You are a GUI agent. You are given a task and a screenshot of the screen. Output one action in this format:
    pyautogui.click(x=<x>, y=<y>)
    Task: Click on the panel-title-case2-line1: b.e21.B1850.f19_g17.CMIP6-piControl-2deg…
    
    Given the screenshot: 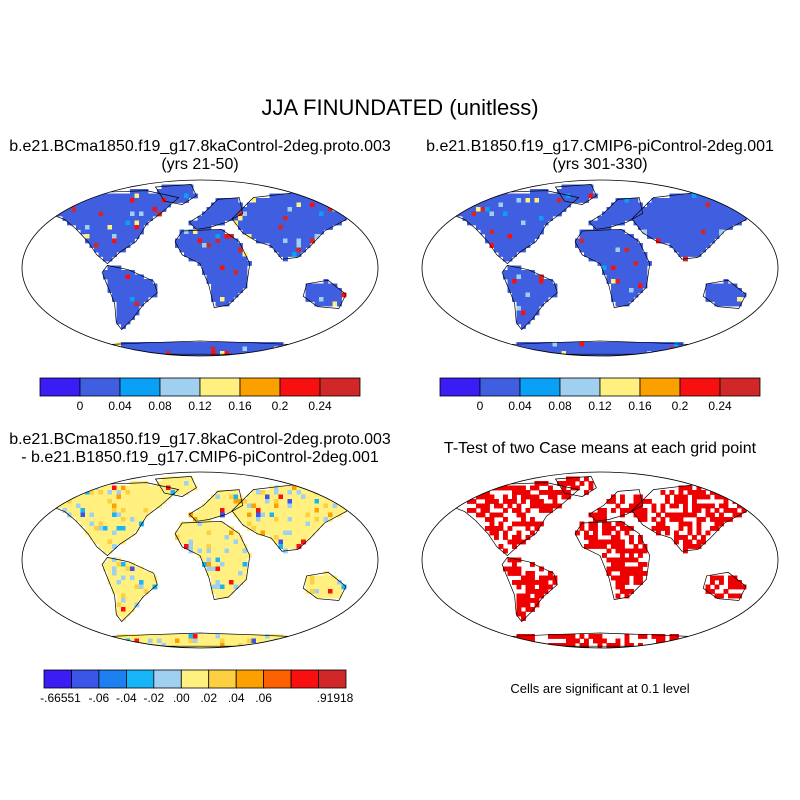 What is the action you would take?
    pyautogui.click(x=600, y=146)
    